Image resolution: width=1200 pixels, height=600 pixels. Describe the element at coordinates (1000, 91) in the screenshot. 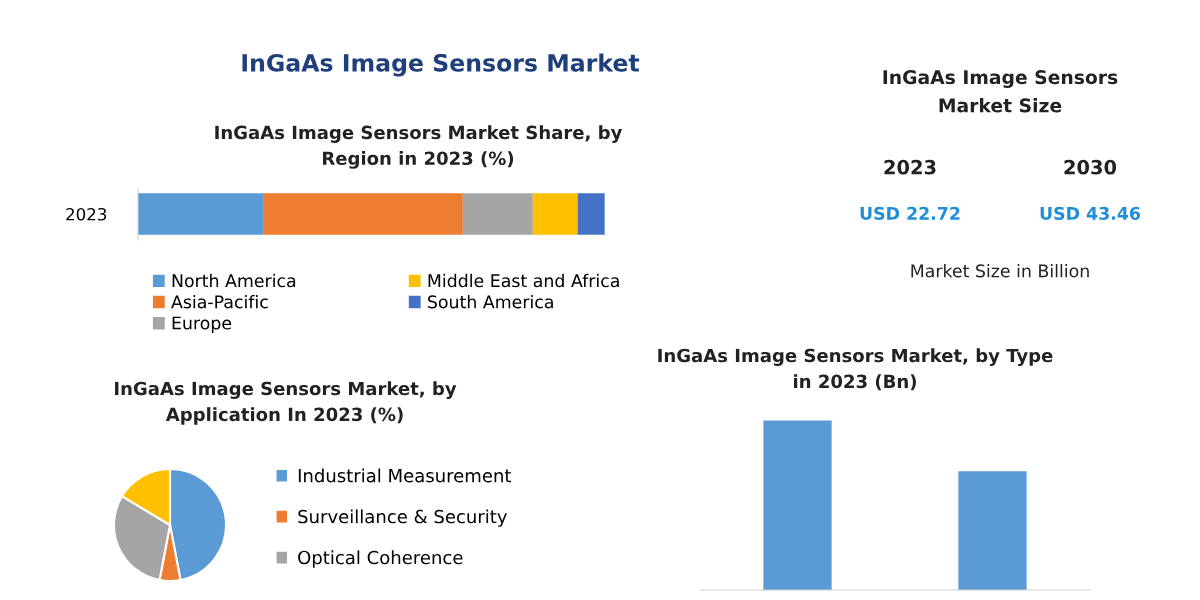

I see `text: InGaAs Image Sensors Market Size` at that location.